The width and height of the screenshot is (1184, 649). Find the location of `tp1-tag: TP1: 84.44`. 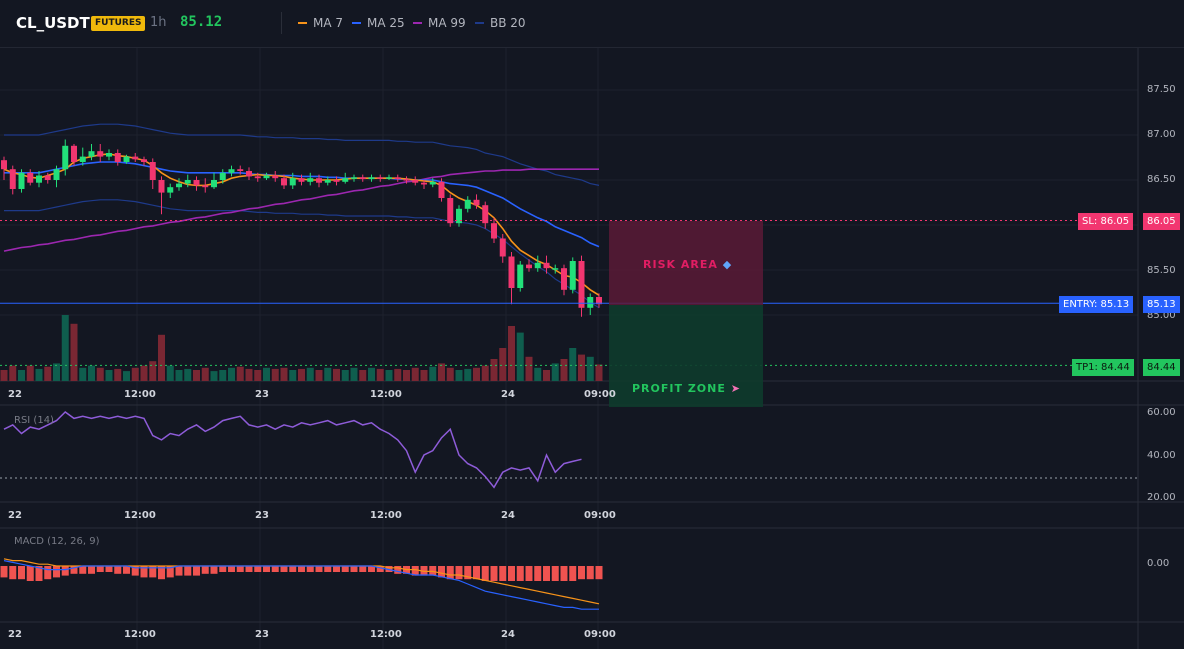

tp1-tag: TP1: 84.44 is located at coordinates (1103, 367).